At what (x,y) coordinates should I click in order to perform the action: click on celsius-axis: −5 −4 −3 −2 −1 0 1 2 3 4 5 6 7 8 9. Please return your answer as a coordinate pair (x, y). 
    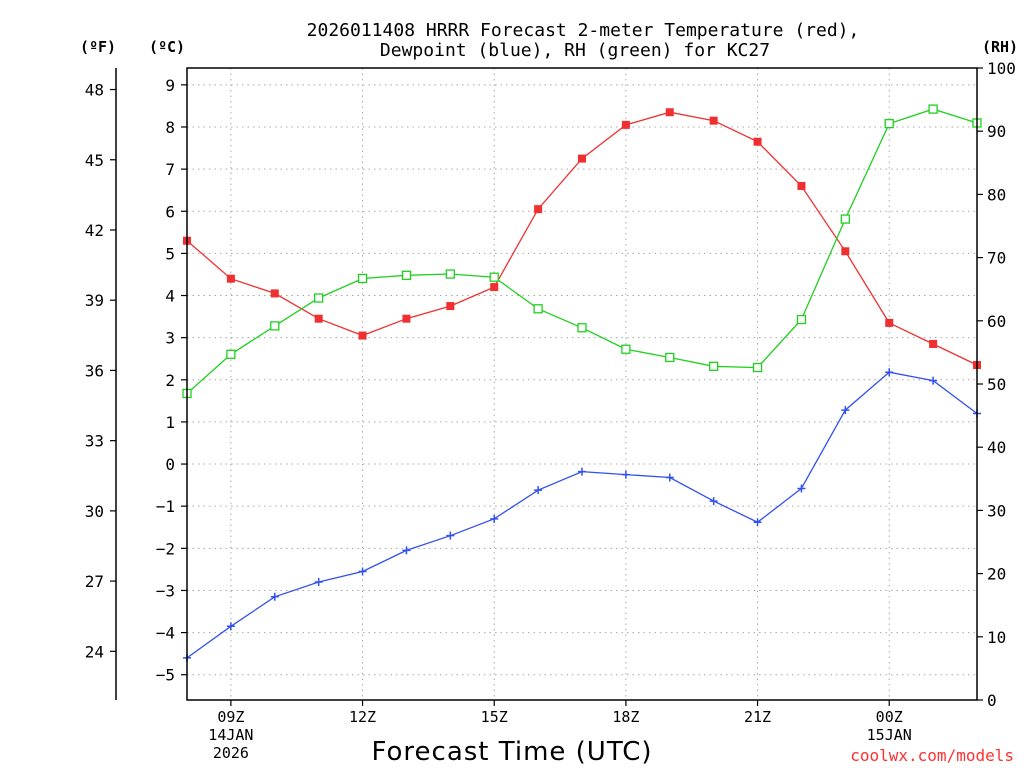
    Looking at the image, I should click on (171, 380).